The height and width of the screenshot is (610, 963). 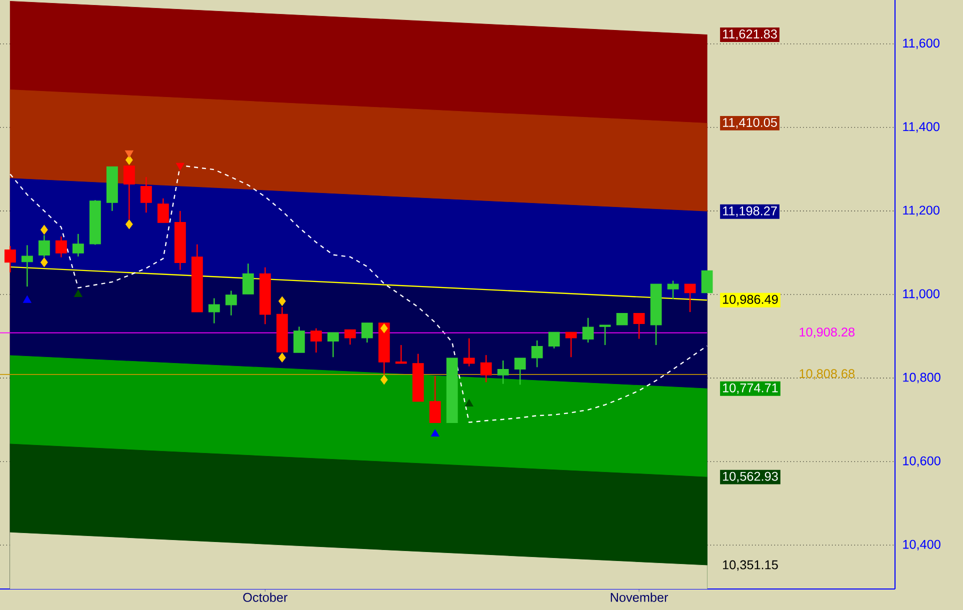 What do you see at coordinates (921, 461) in the screenshot?
I see `y-tick-label: 10,600` at bounding box center [921, 461].